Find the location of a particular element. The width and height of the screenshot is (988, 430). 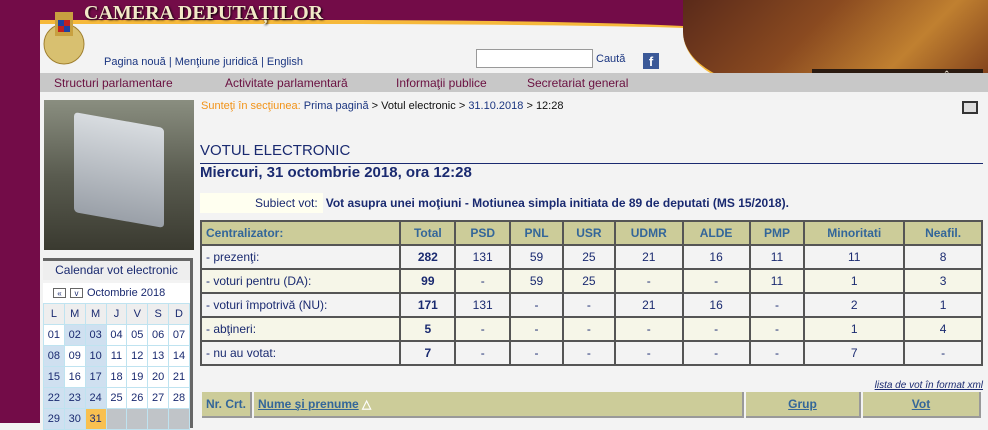

header-curve is located at coordinates (390, 30).